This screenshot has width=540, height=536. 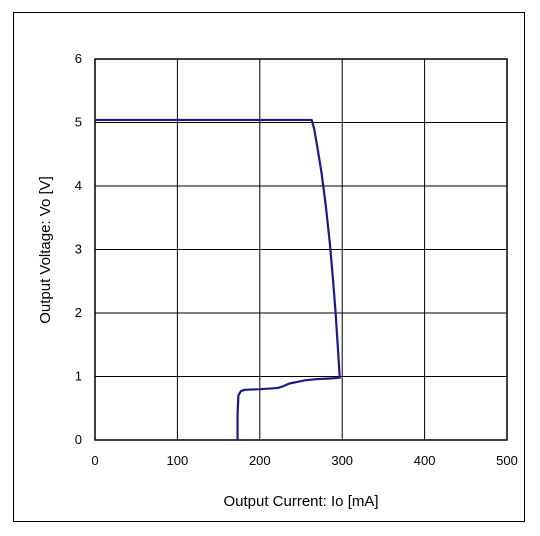 What do you see at coordinates (178, 460) in the screenshot?
I see `x-tick-label: 100` at bounding box center [178, 460].